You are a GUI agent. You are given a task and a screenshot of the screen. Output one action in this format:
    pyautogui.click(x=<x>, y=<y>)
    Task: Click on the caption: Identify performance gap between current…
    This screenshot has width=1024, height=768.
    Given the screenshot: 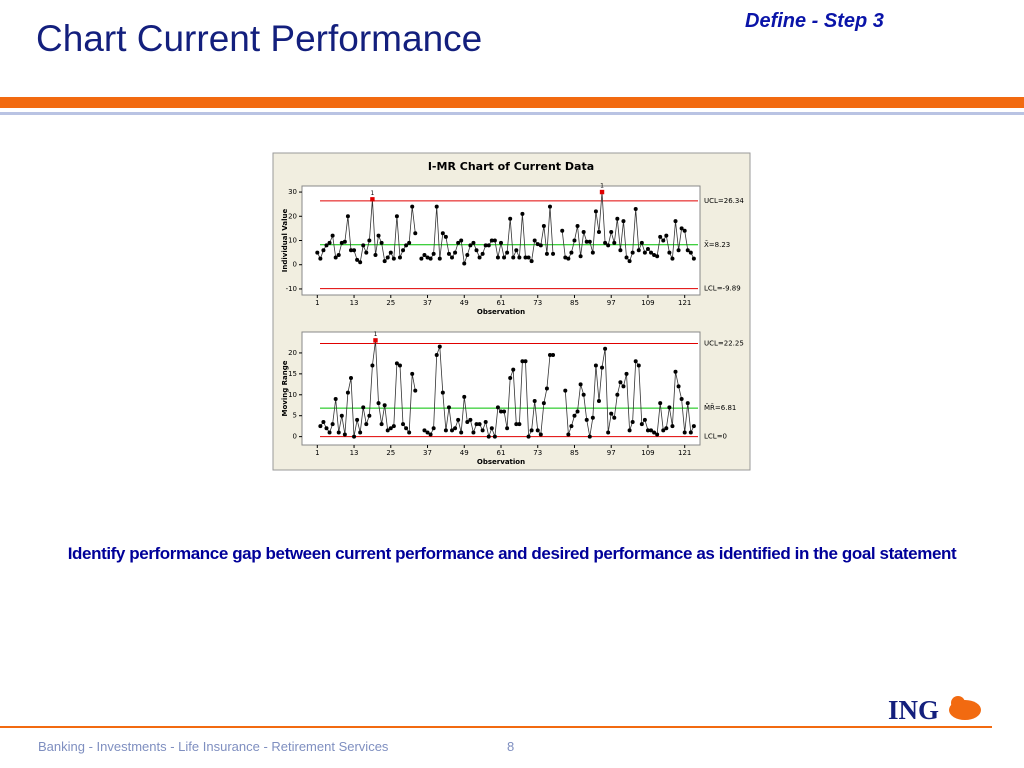 What is the action you would take?
    pyautogui.click(x=512, y=553)
    